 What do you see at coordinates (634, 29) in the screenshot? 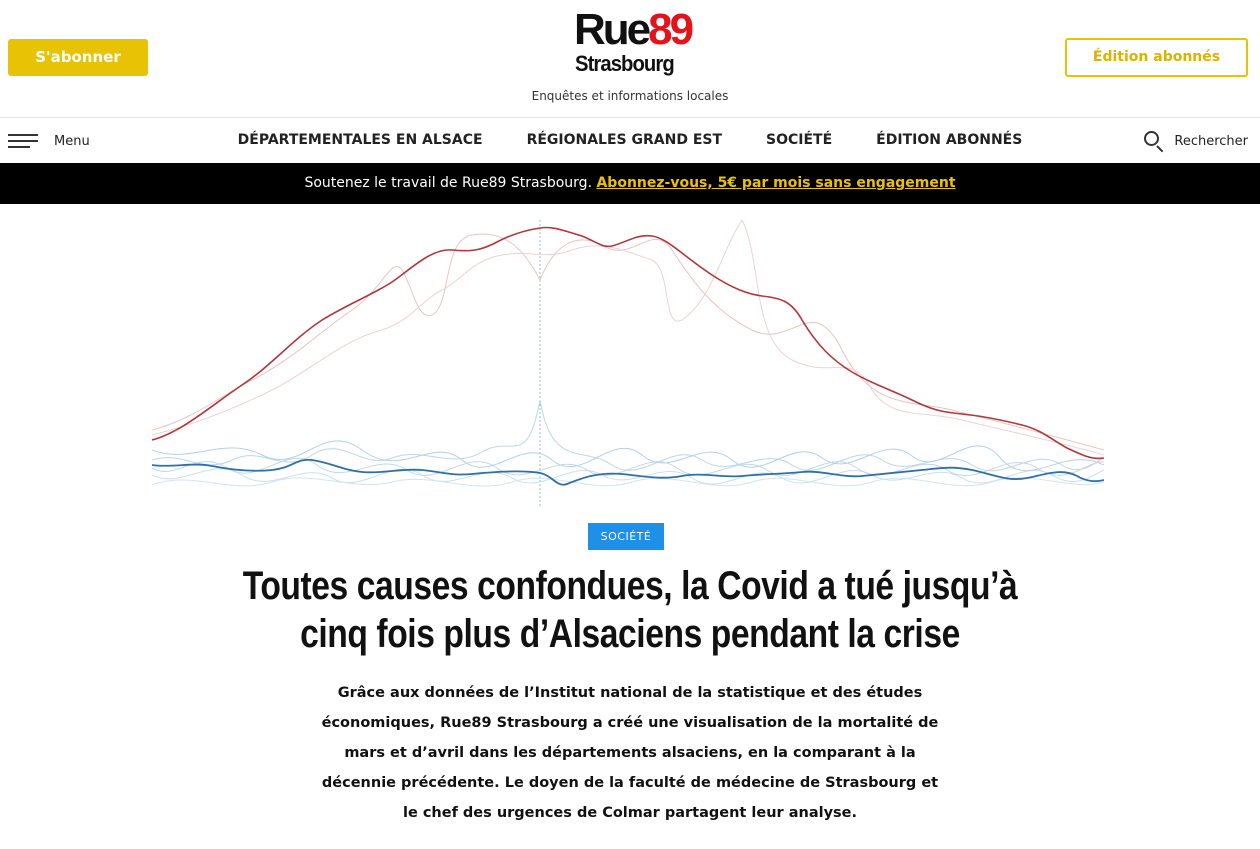
I see `logo-wordmark: Rue89` at bounding box center [634, 29].